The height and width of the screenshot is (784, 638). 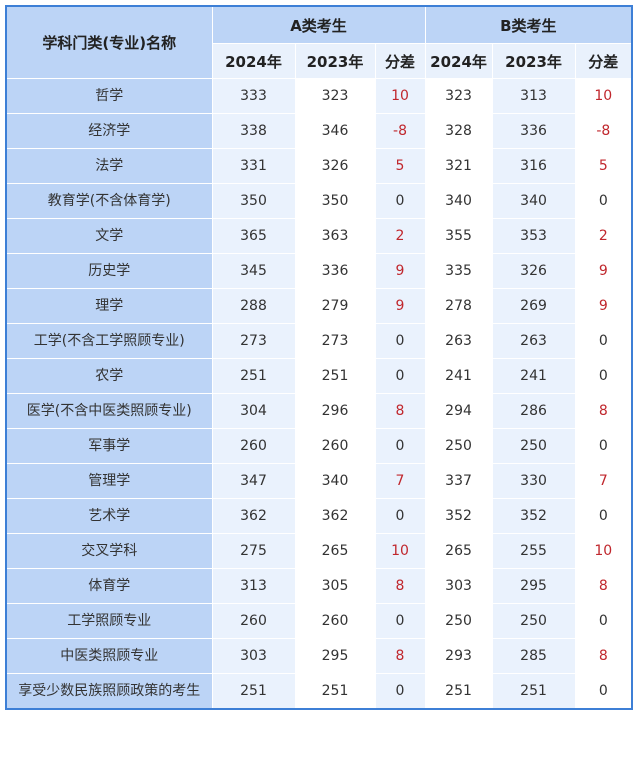 What do you see at coordinates (533, 481) in the screenshot?
I see `score-cell: 330` at bounding box center [533, 481].